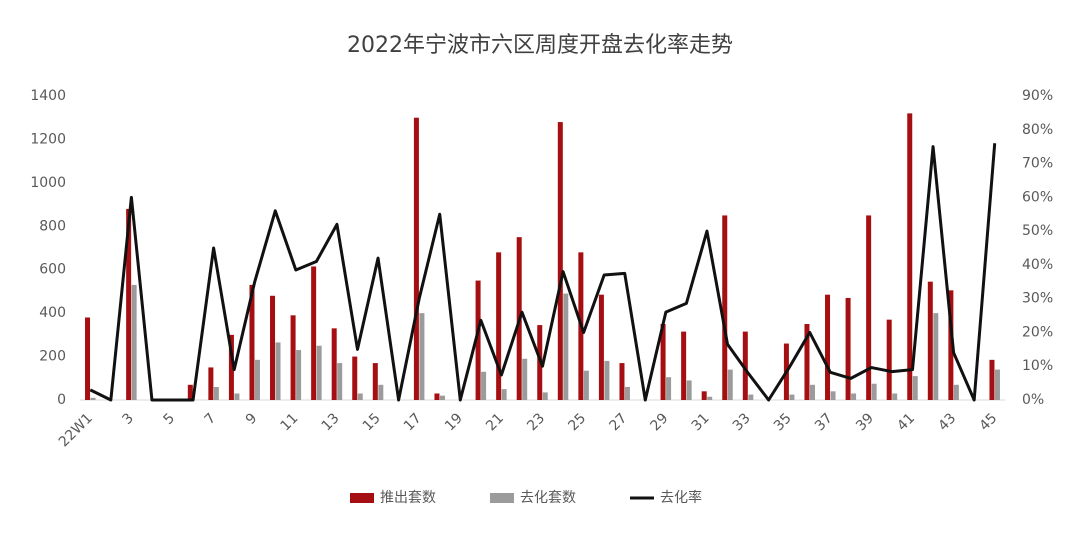 The height and width of the screenshot is (536, 1080). What do you see at coordinates (1037, 265) in the screenshot?
I see `y2-tick-label: 40%` at bounding box center [1037, 265].